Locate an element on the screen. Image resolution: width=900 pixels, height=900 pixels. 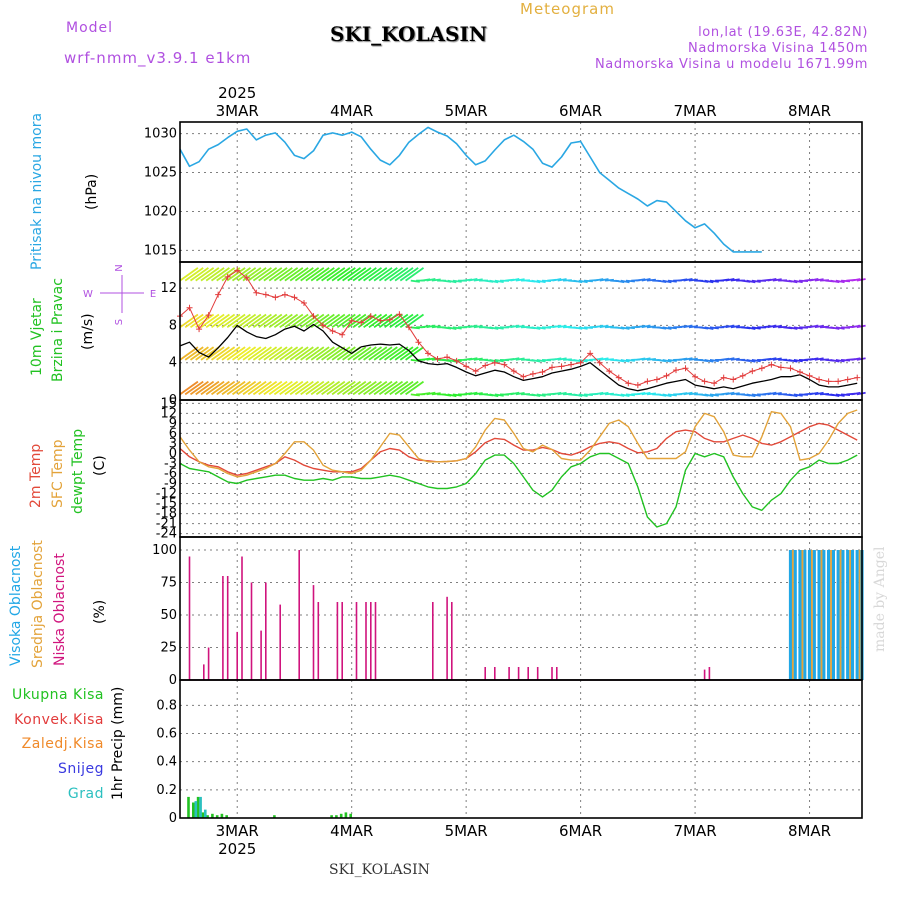
pressure-axis-unit: (hPa) is located at coordinates (92, 191).